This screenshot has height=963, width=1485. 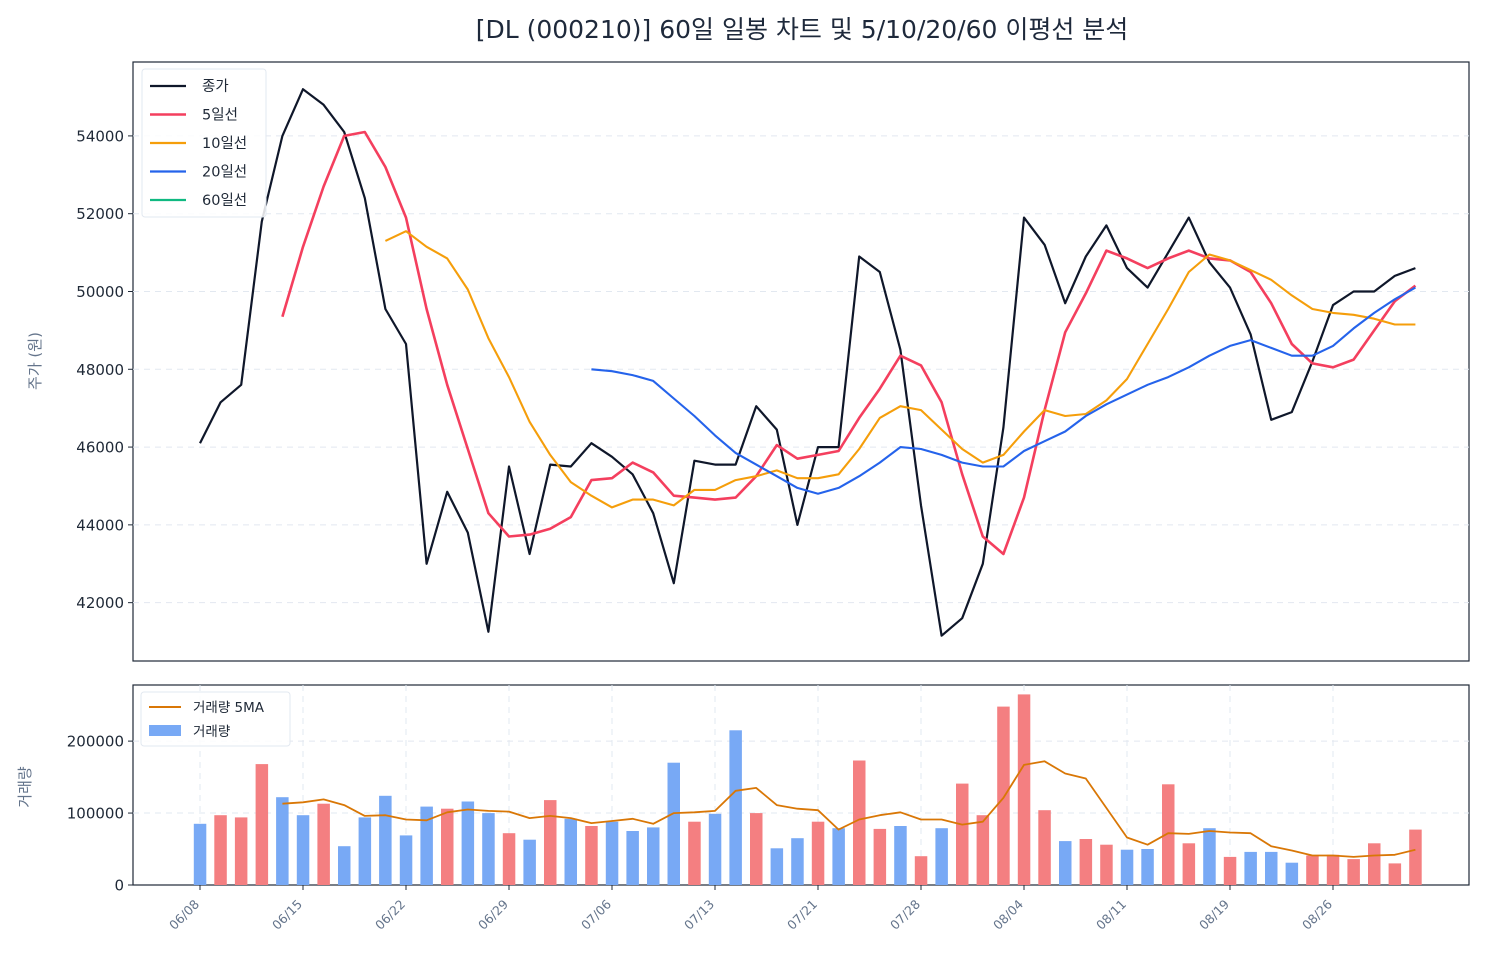 I want to click on price-y-tick-label: 44000, so click(x=100, y=525).